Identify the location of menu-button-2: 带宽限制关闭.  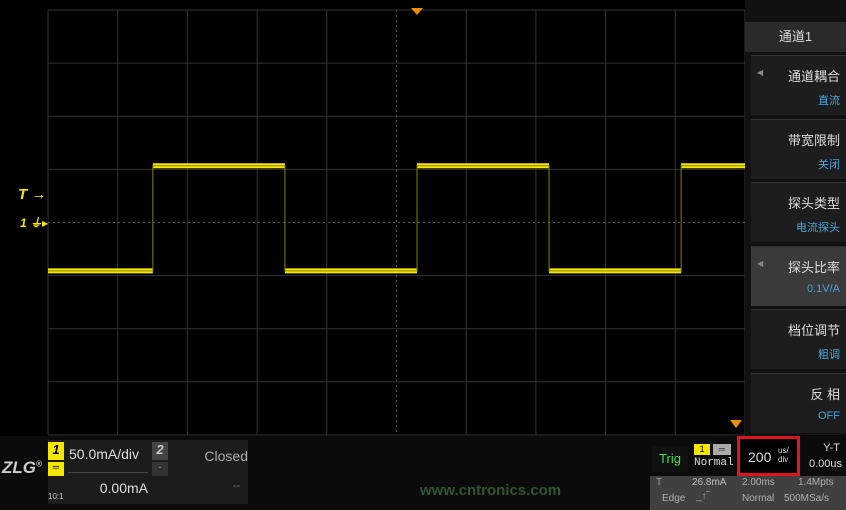
(798, 148).